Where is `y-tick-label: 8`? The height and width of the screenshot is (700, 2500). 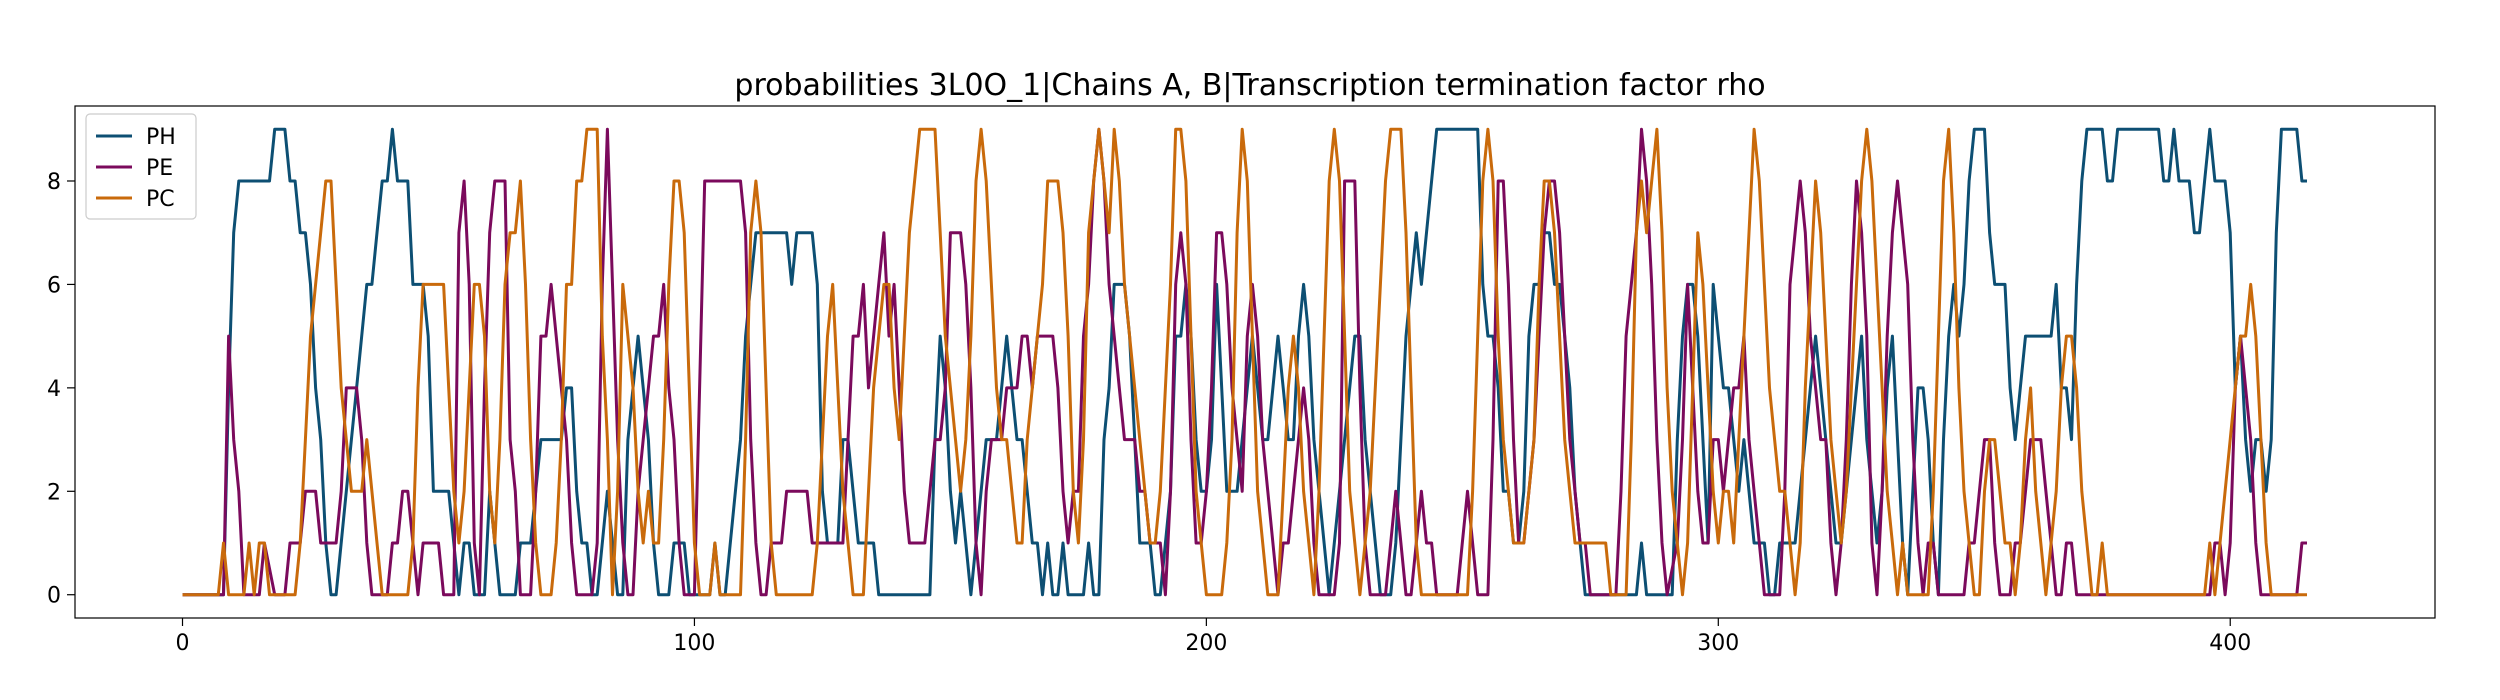 y-tick-label: 8 is located at coordinates (54, 182).